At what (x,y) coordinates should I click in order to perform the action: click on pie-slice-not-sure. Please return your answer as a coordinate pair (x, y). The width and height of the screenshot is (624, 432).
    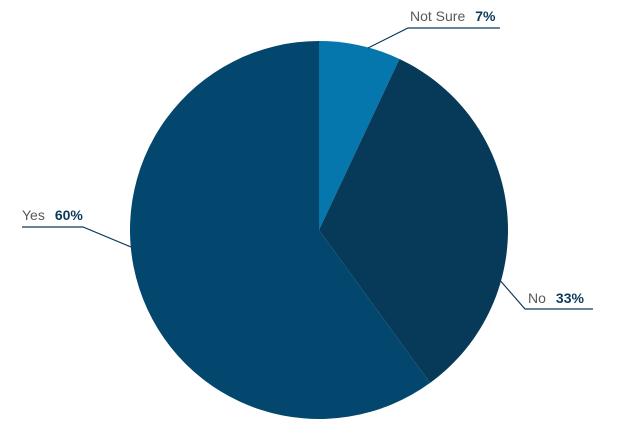
    Looking at the image, I should click on (359, 135).